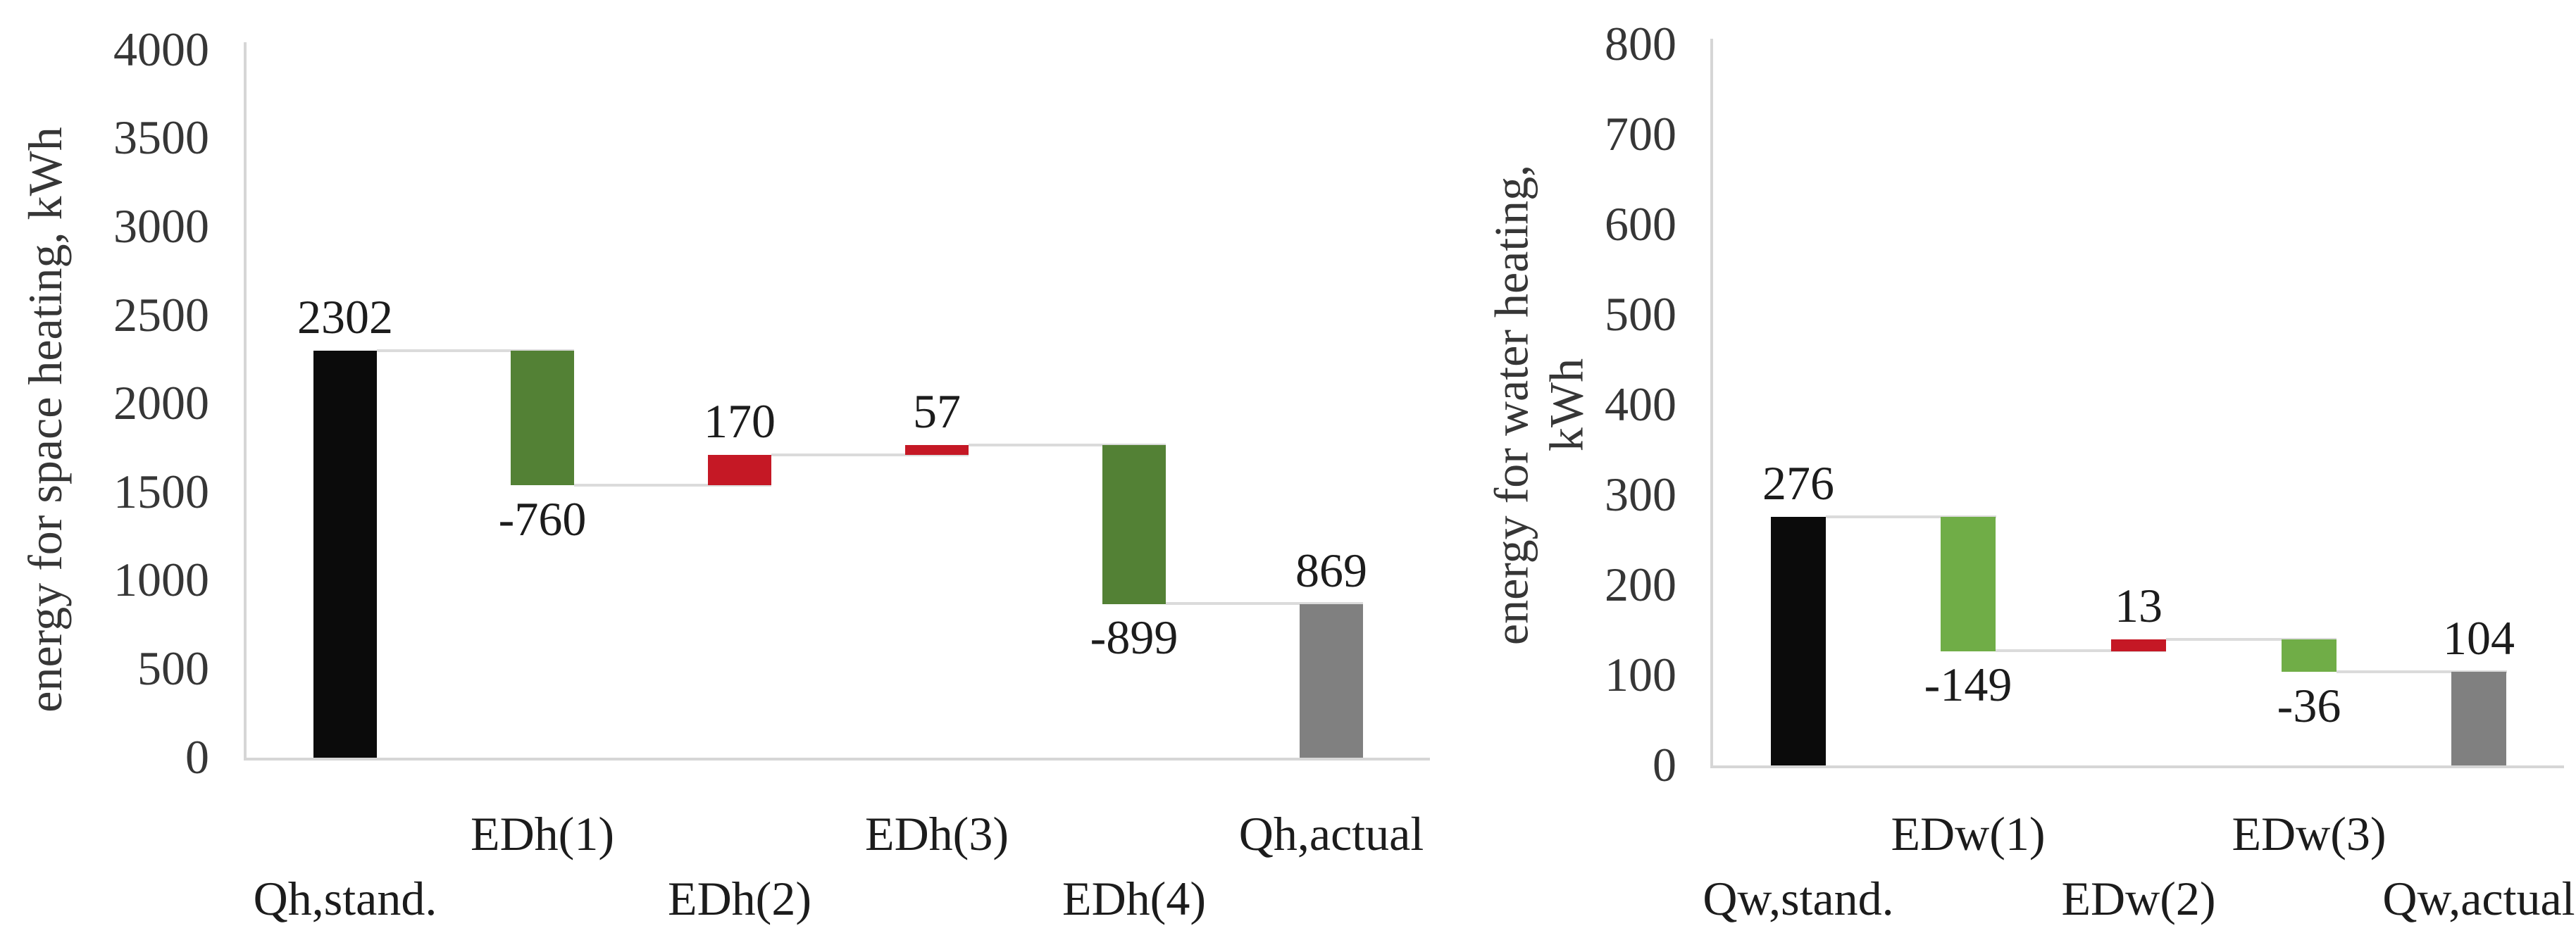  Describe the element at coordinates (2309, 833) in the screenshot. I see `category-label: EDw(3)` at that location.